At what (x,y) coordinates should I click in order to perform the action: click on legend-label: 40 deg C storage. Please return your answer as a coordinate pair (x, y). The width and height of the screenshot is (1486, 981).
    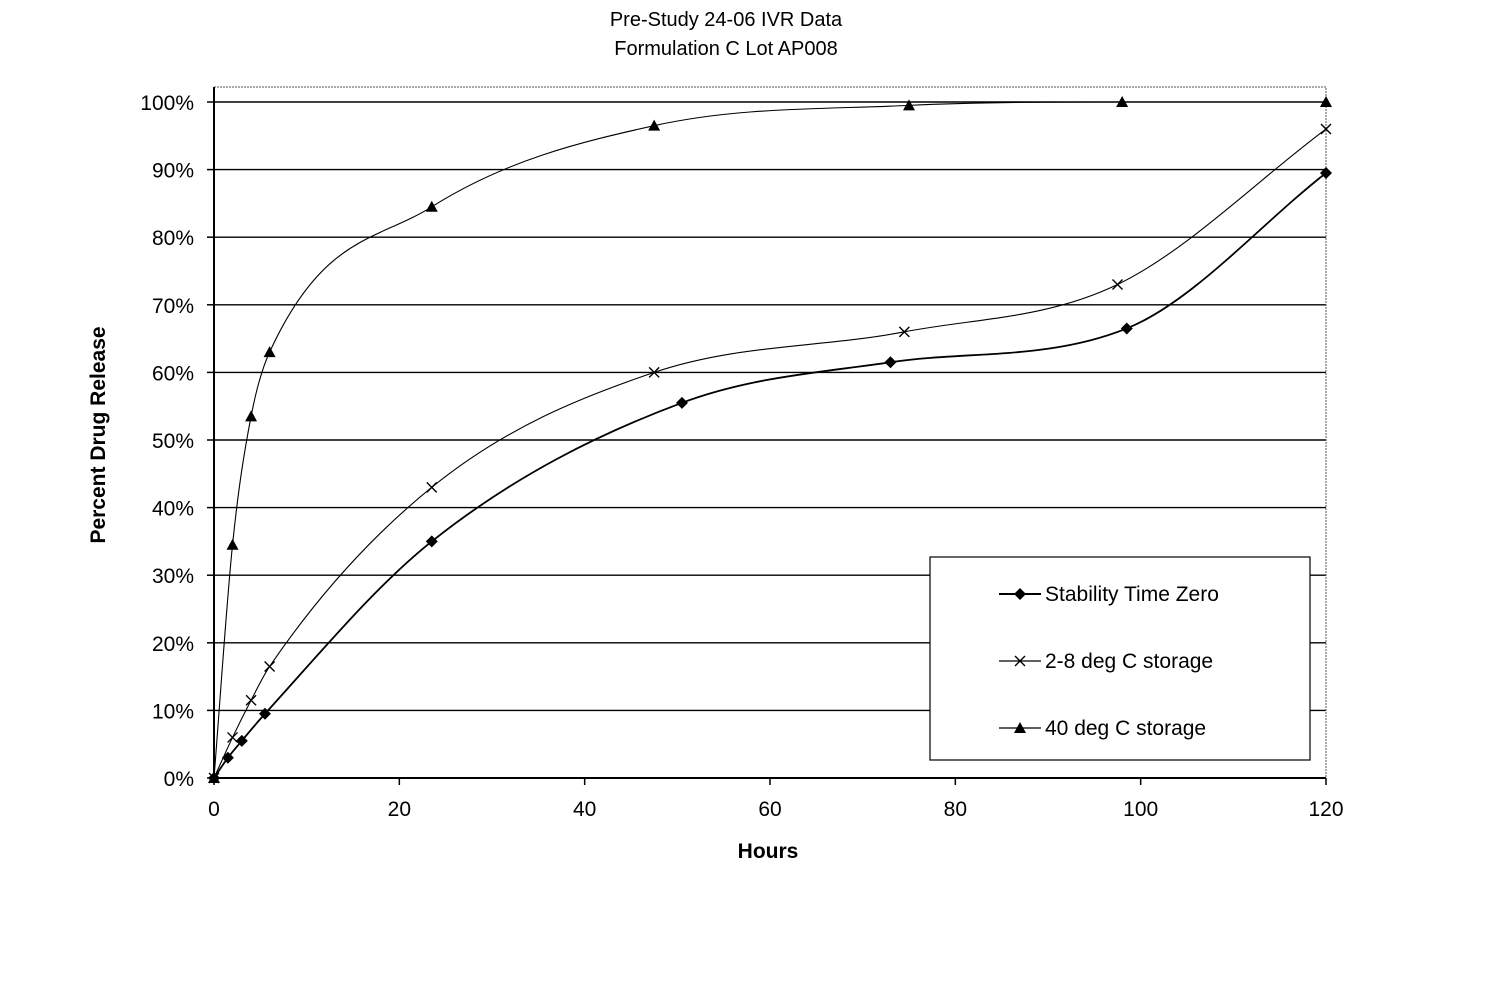
    Looking at the image, I should click on (1125, 728).